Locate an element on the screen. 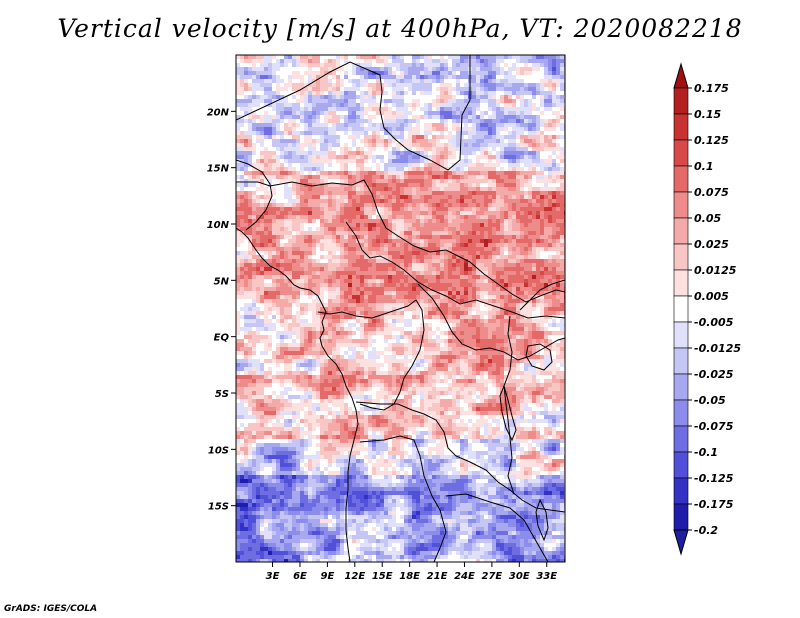 The height and width of the screenshot is (618, 800). border-congo is located at coordinates (371, 355).